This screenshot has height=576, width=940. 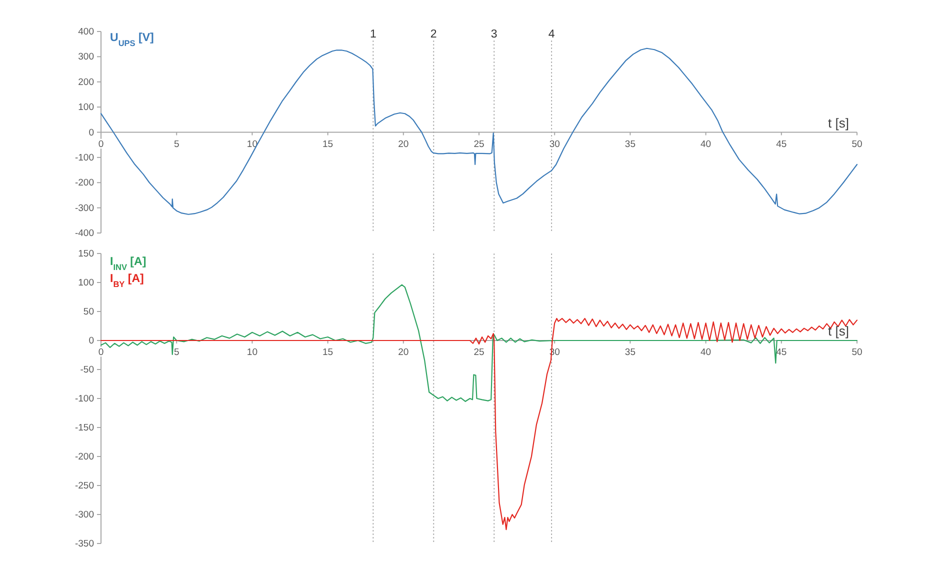 What do you see at coordinates (86, 32) in the screenshot?
I see `y-tick-label: 400` at bounding box center [86, 32].